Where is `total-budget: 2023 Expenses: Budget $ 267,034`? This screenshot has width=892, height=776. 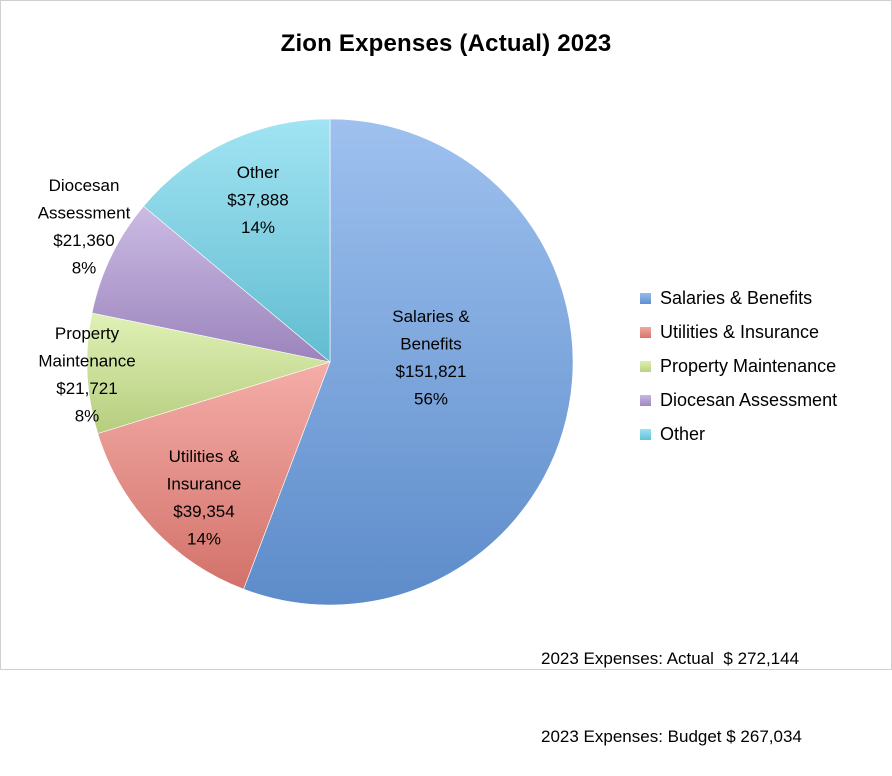
total-budget: 2023 Expenses: Budget $ 267,034 is located at coordinates (671, 736).